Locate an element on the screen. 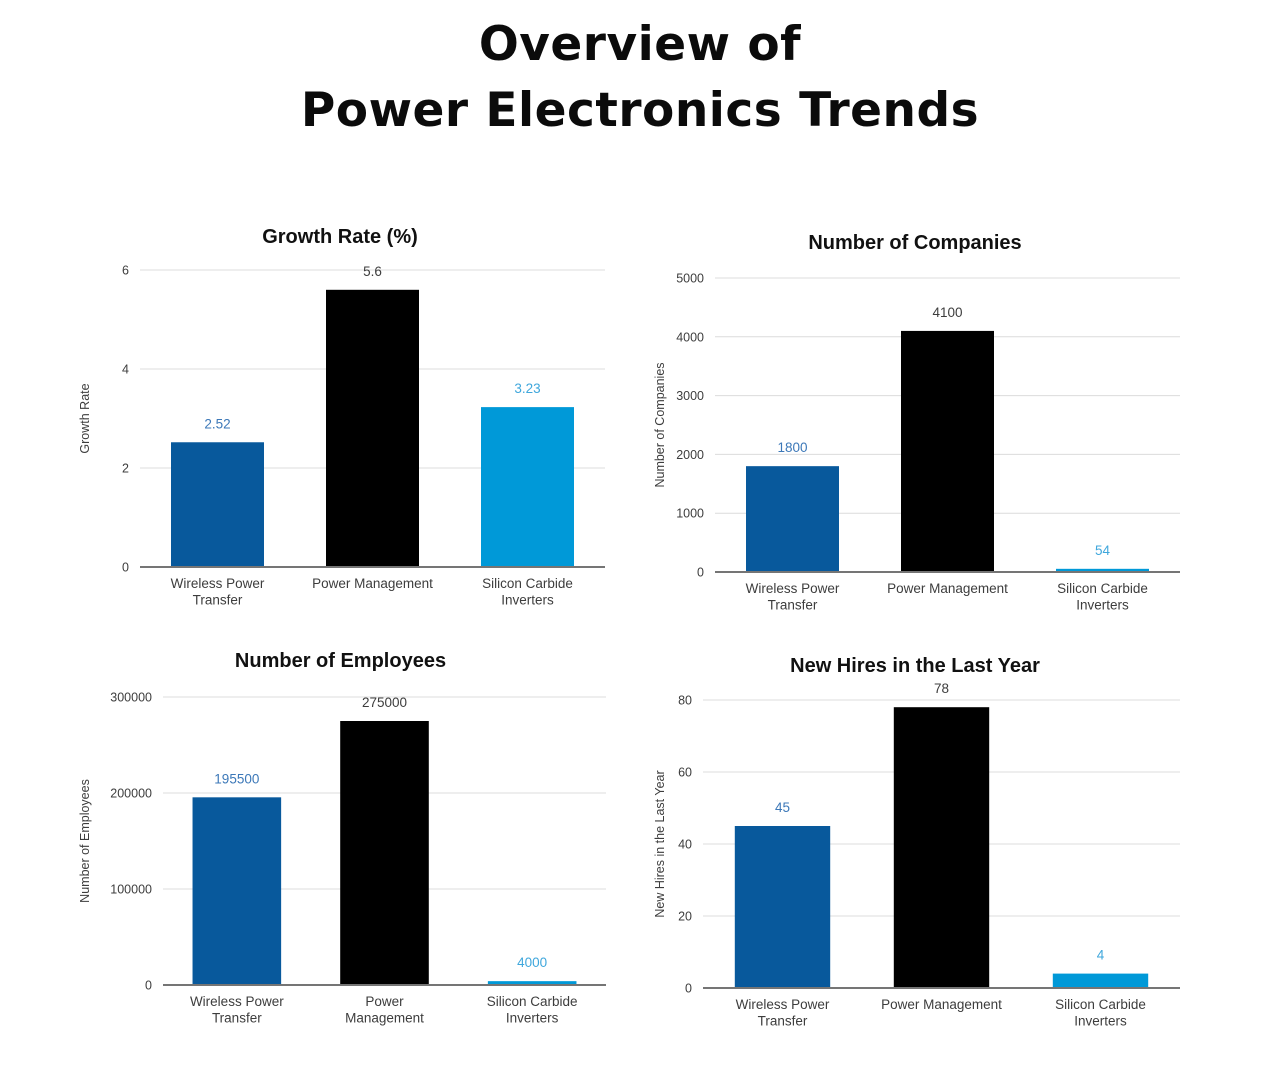 The width and height of the screenshot is (1280, 1080). y-tick-label: 3000 is located at coordinates (690, 396).